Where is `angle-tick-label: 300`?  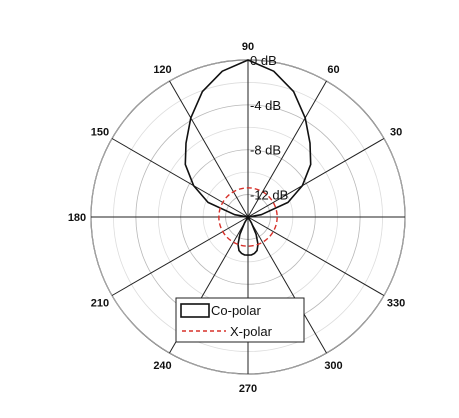 angle-tick-label: 300 is located at coordinates (333, 366).